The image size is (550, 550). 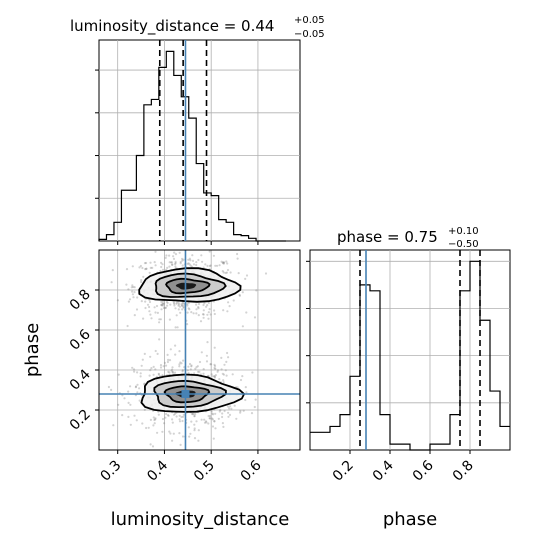 What do you see at coordinates (32, 350) in the screenshot?
I see `y-axis-label-phase: phase` at bounding box center [32, 350].